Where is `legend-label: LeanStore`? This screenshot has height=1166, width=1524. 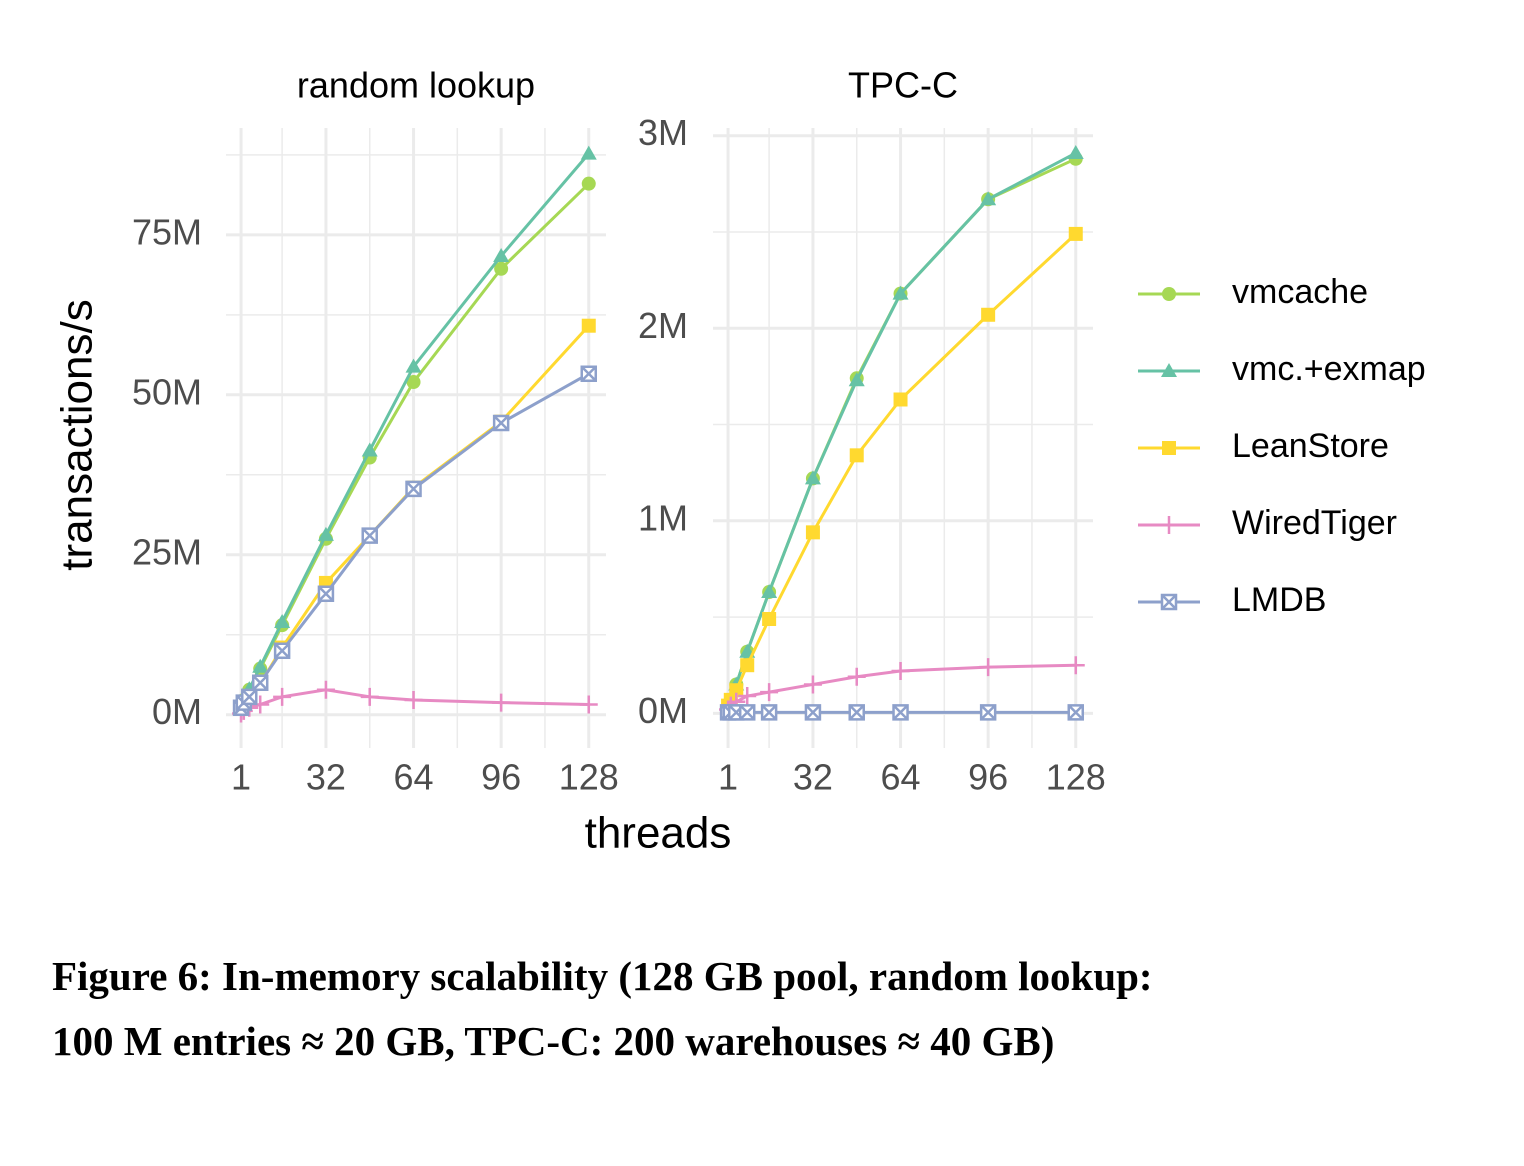 legend-label: LeanStore is located at coordinates (1310, 446).